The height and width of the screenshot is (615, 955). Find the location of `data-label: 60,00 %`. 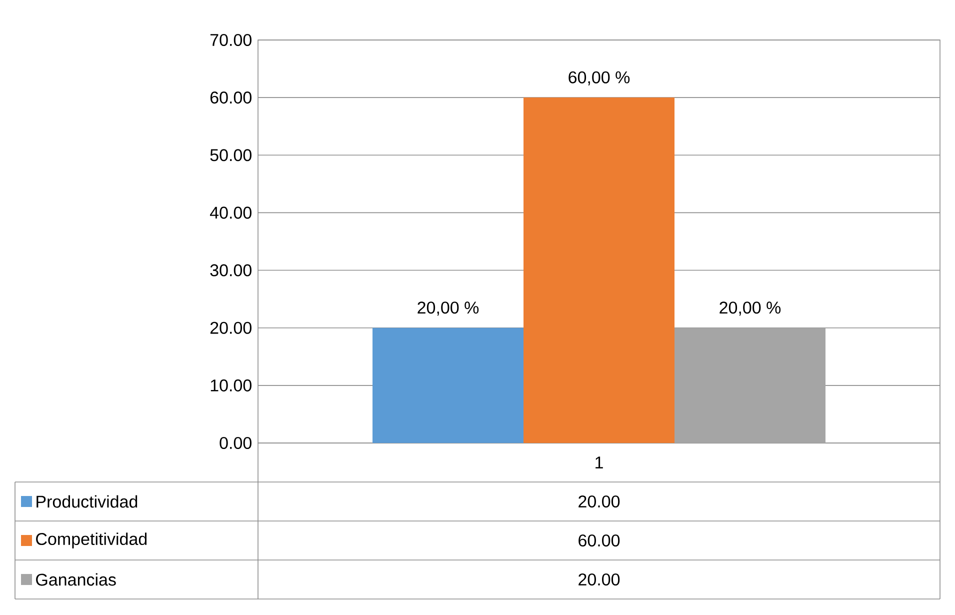

data-label: 60,00 % is located at coordinates (599, 78).